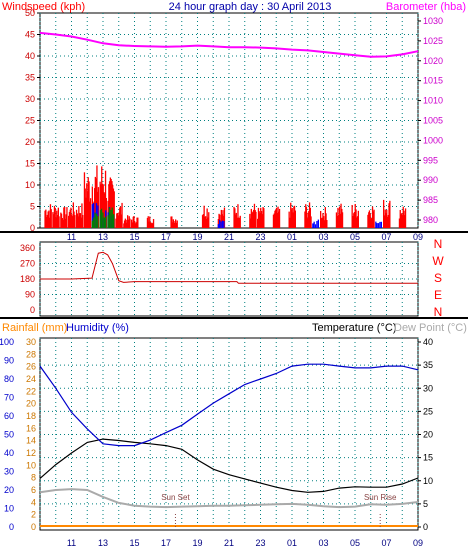  I want to click on time-tick-label: 19, so click(197, 237).